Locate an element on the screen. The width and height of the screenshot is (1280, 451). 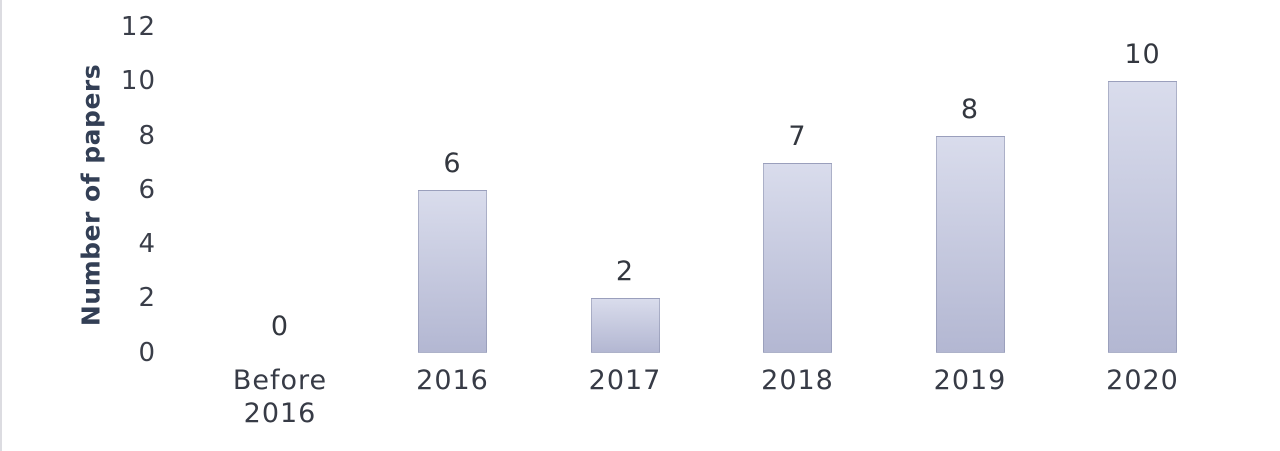
bar-value-label: 0 is located at coordinates (280, 326).